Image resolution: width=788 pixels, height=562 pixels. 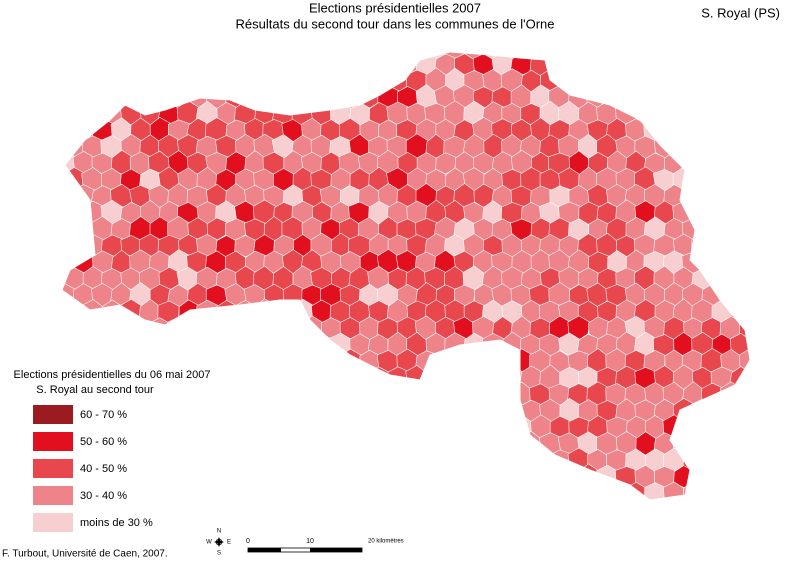 What do you see at coordinates (229, 543) in the screenshot?
I see `compass-e: E` at bounding box center [229, 543].